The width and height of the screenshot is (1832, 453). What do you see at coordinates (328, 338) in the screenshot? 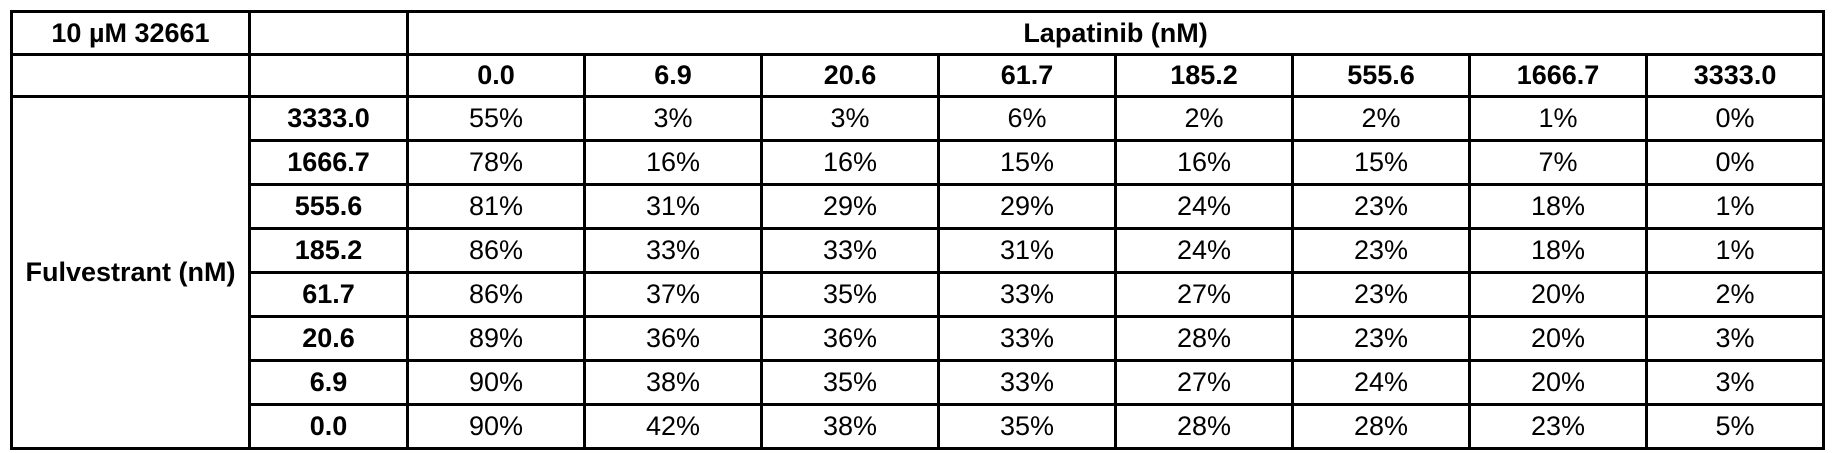
I see `fulvestrant-dose-header: 20.6` at bounding box center [328, 338].